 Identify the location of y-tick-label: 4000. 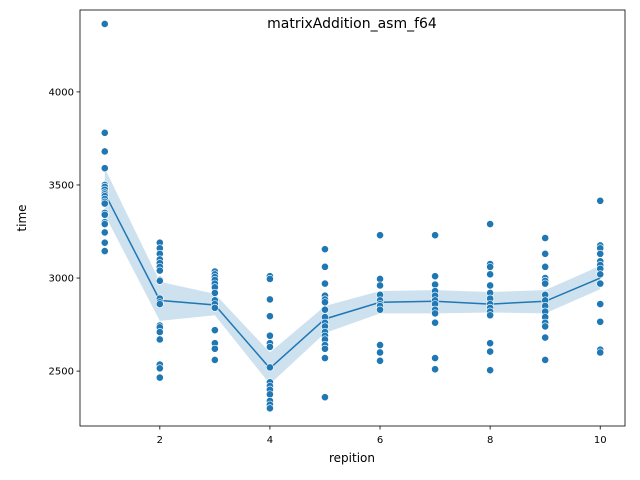
(61, 92).